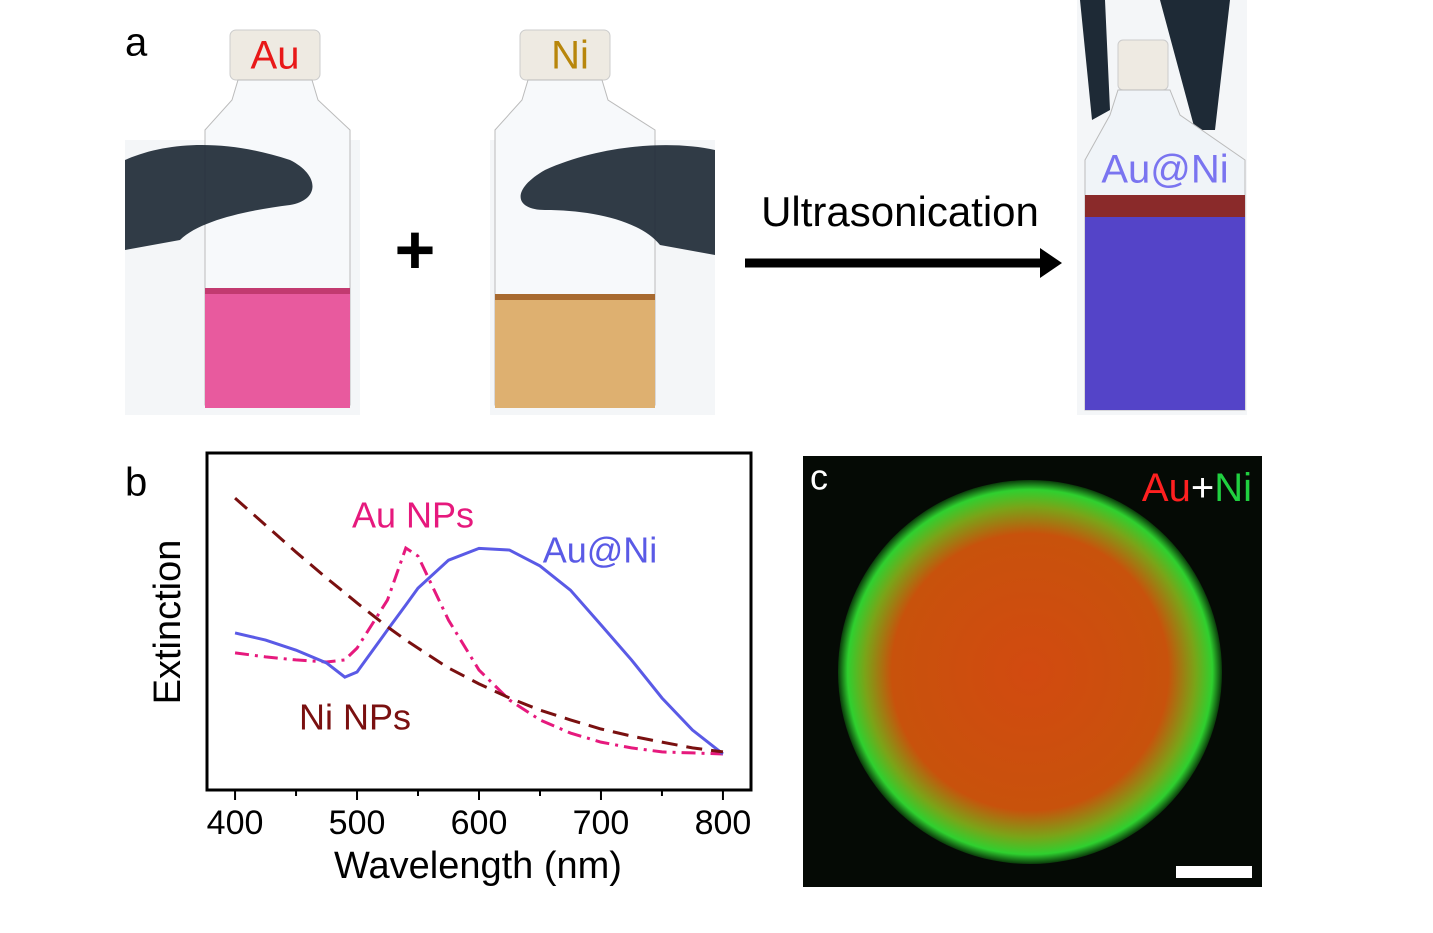 Image resolution: width=1433 pixels, height=933 pixels. I want to click on x-tick-label: 400, so click(235, 823).